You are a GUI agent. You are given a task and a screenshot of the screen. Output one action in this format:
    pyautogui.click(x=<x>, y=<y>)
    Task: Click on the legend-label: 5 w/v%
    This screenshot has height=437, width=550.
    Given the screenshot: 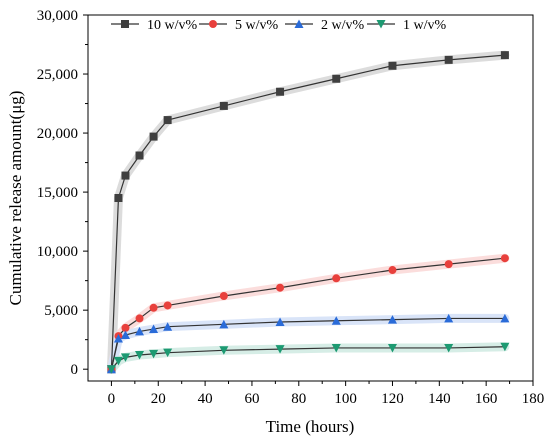 What is the action you would take?
    pyautogui.click(x=257, y=25)
    